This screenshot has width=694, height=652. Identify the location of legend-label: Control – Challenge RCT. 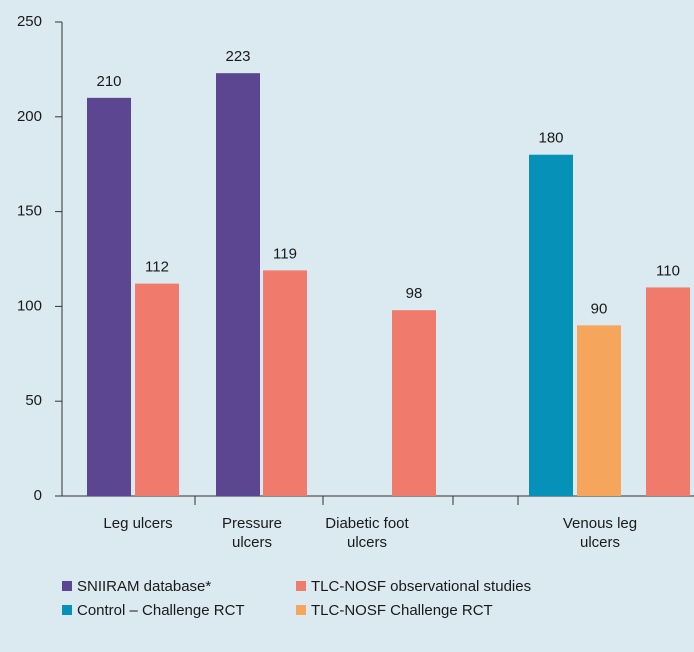
(161, 610).